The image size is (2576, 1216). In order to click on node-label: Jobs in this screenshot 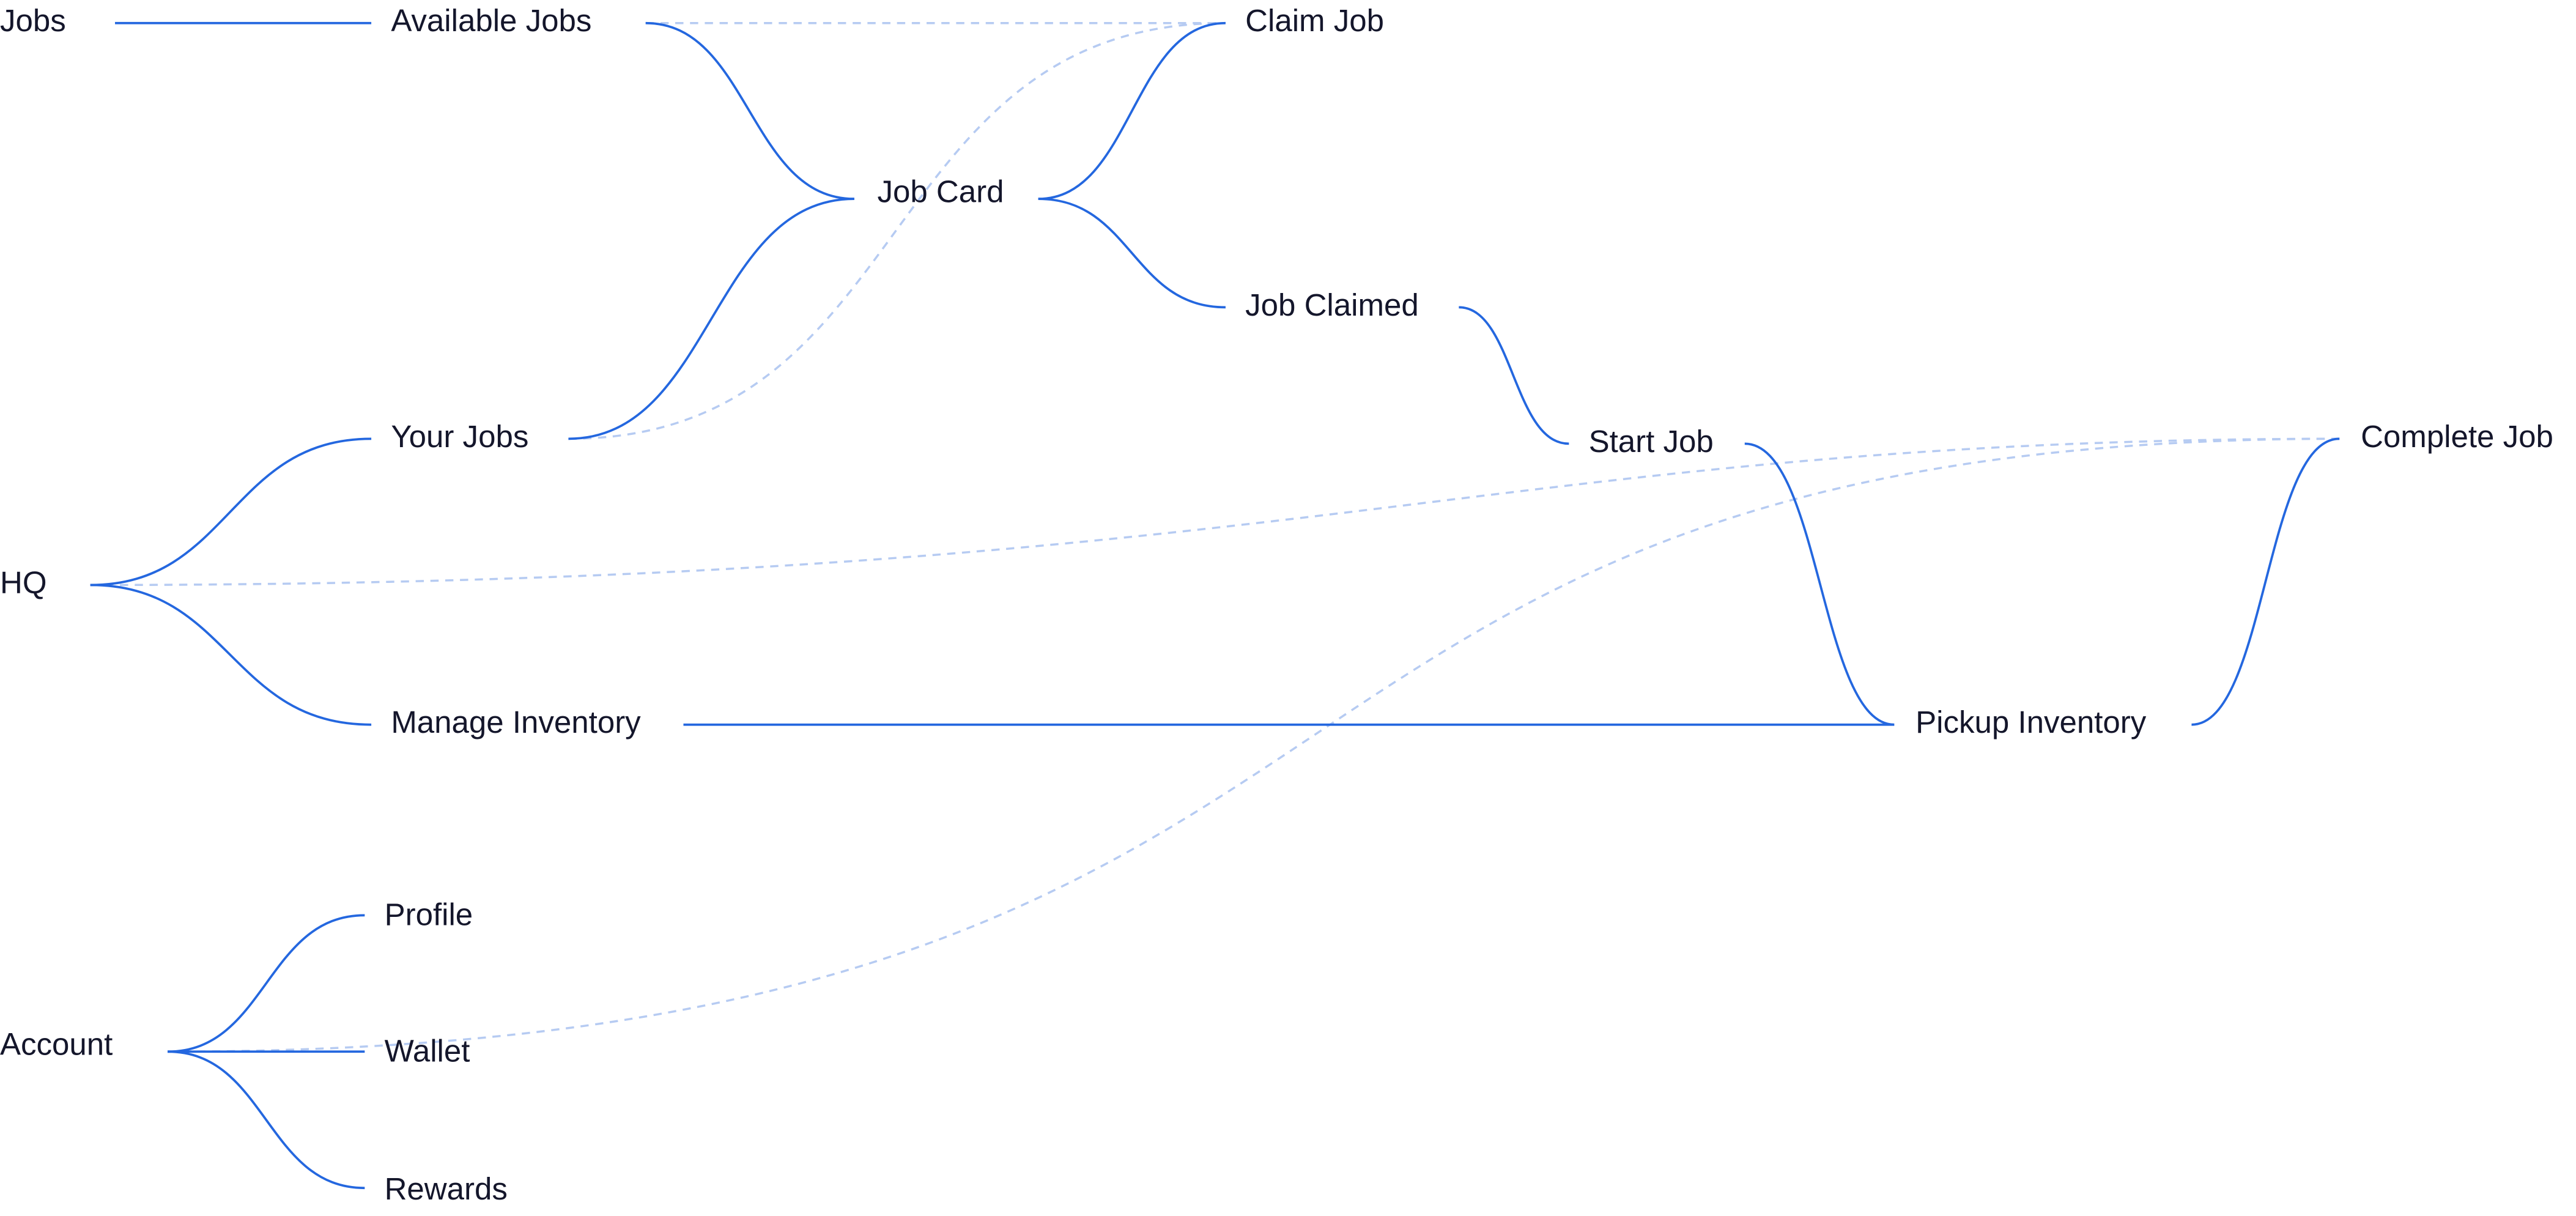, I will do `click(33, 20)`.